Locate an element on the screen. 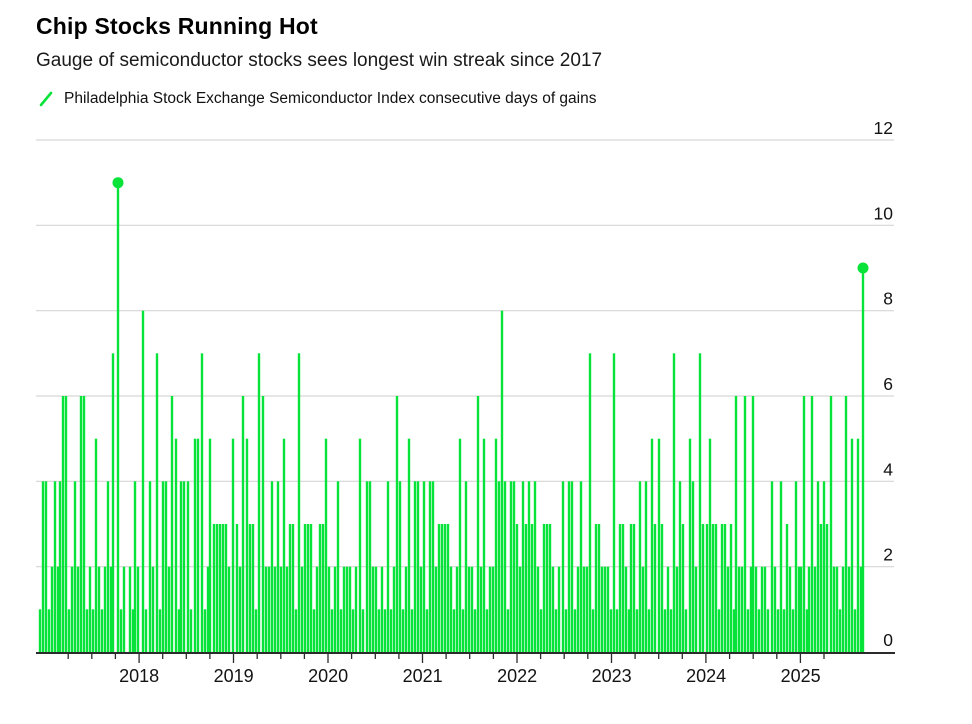  svg-text: 10 is located at coordinates (884, 213).